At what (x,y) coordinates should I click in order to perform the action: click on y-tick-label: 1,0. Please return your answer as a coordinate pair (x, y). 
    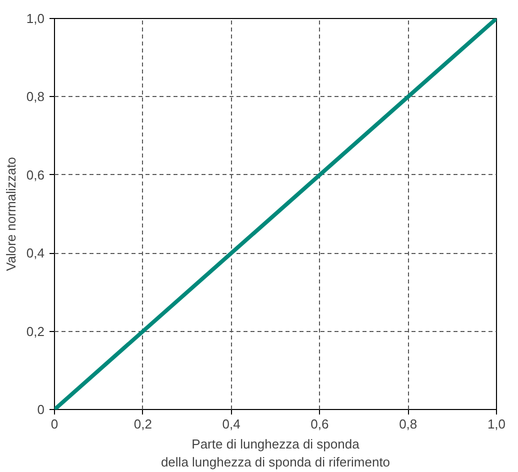
    Looking at the image, I should click on (35, 18).